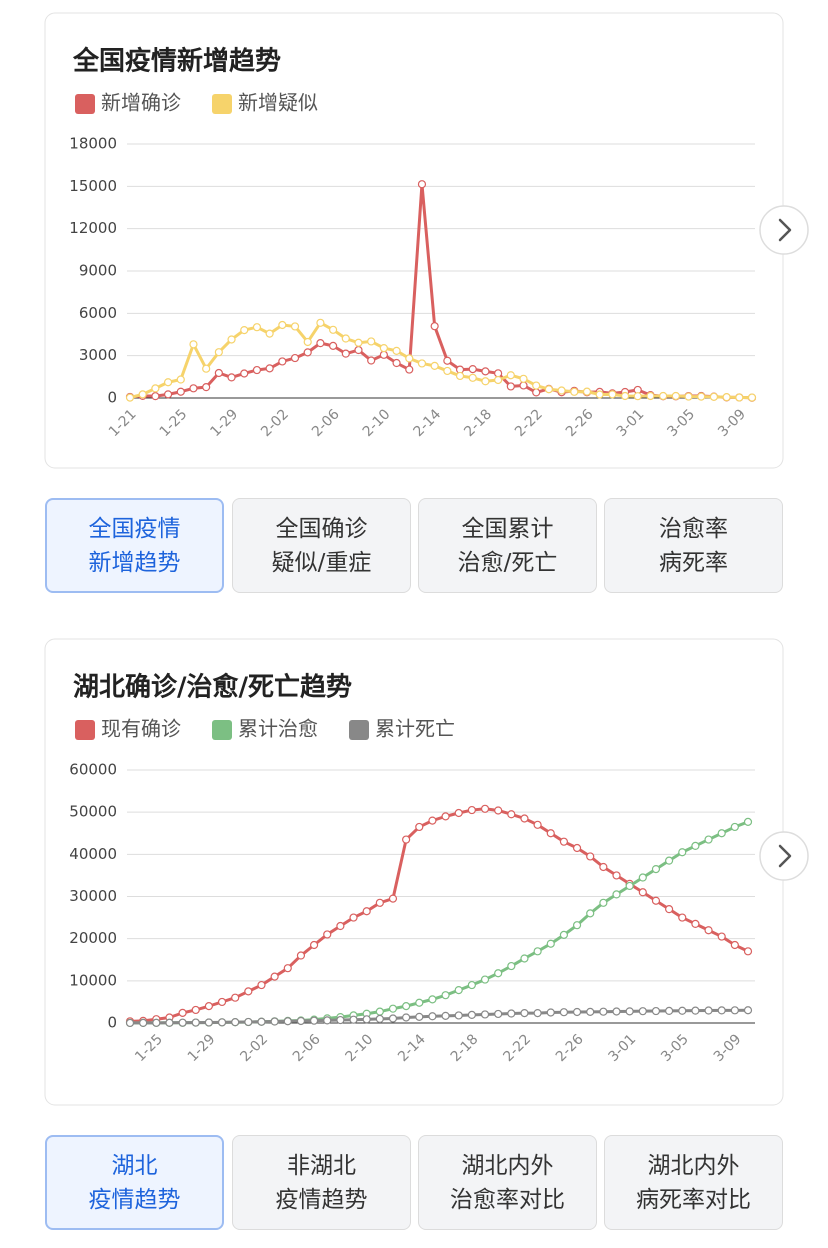 Image resolution: width=828 pixels, height=1248 pixels. What do you see at coordinates (98, 355) in the screenshot?
I see `y-tick-label: 3000` at bounding box center [98, 355].